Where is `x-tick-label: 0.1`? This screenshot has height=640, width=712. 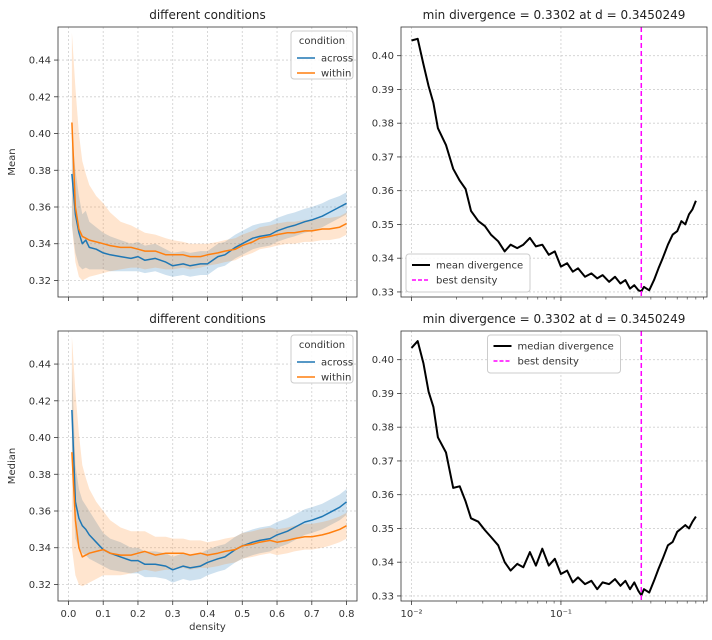
x-tick-label: 0.1 is located at coordinates (103, 614).